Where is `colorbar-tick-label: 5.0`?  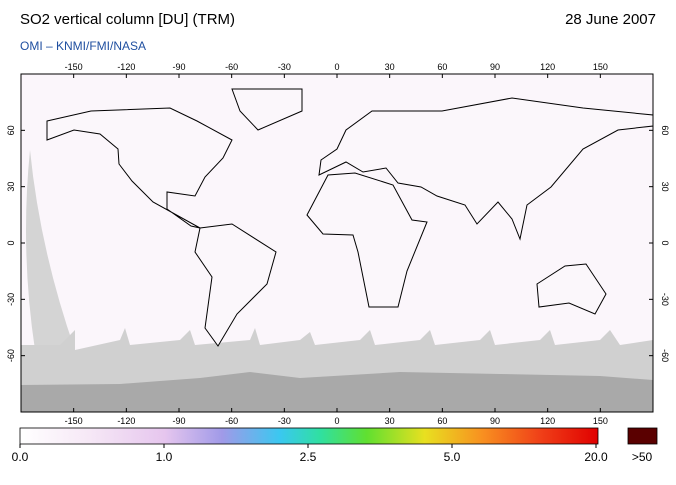
colorbar-tick-label: 5.0 is located at coordinates (452, 457).